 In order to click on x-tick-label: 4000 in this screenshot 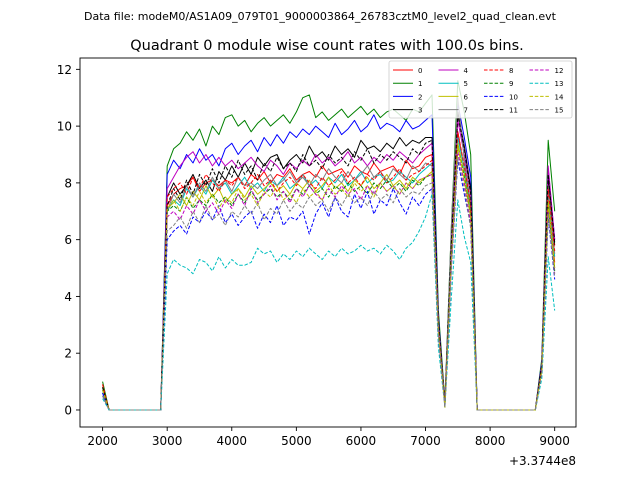, I will do `click(231, 441)`.